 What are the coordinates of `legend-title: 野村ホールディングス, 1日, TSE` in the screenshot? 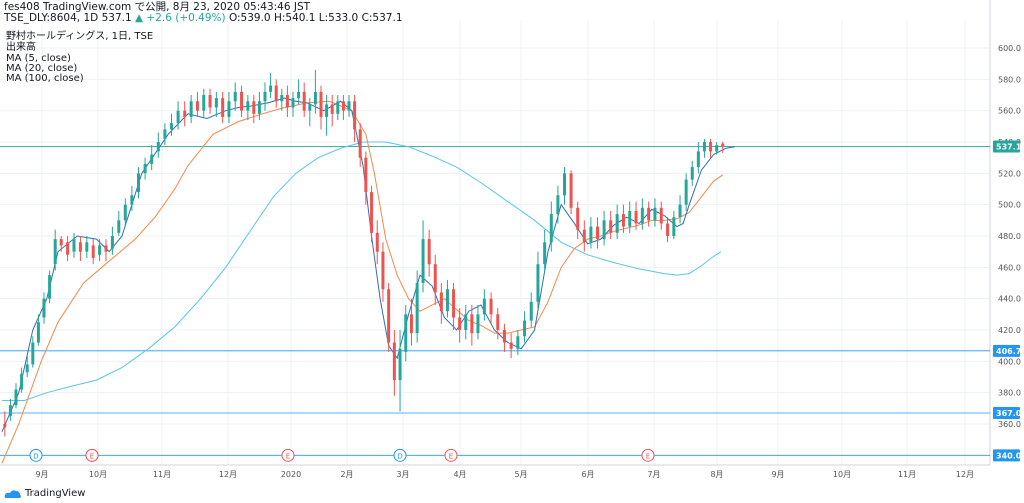 It's located at (80, 36).